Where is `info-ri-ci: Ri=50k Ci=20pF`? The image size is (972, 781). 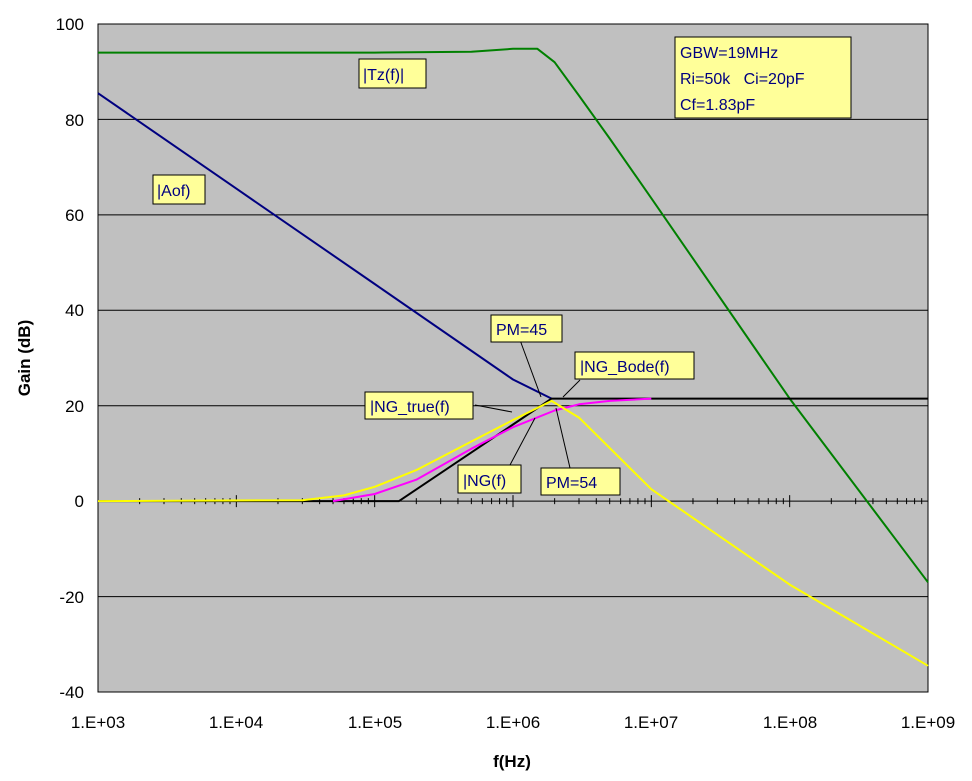 info-ri-ci: Ri=50k Ci=20pF is located at coordinates (742, 79).